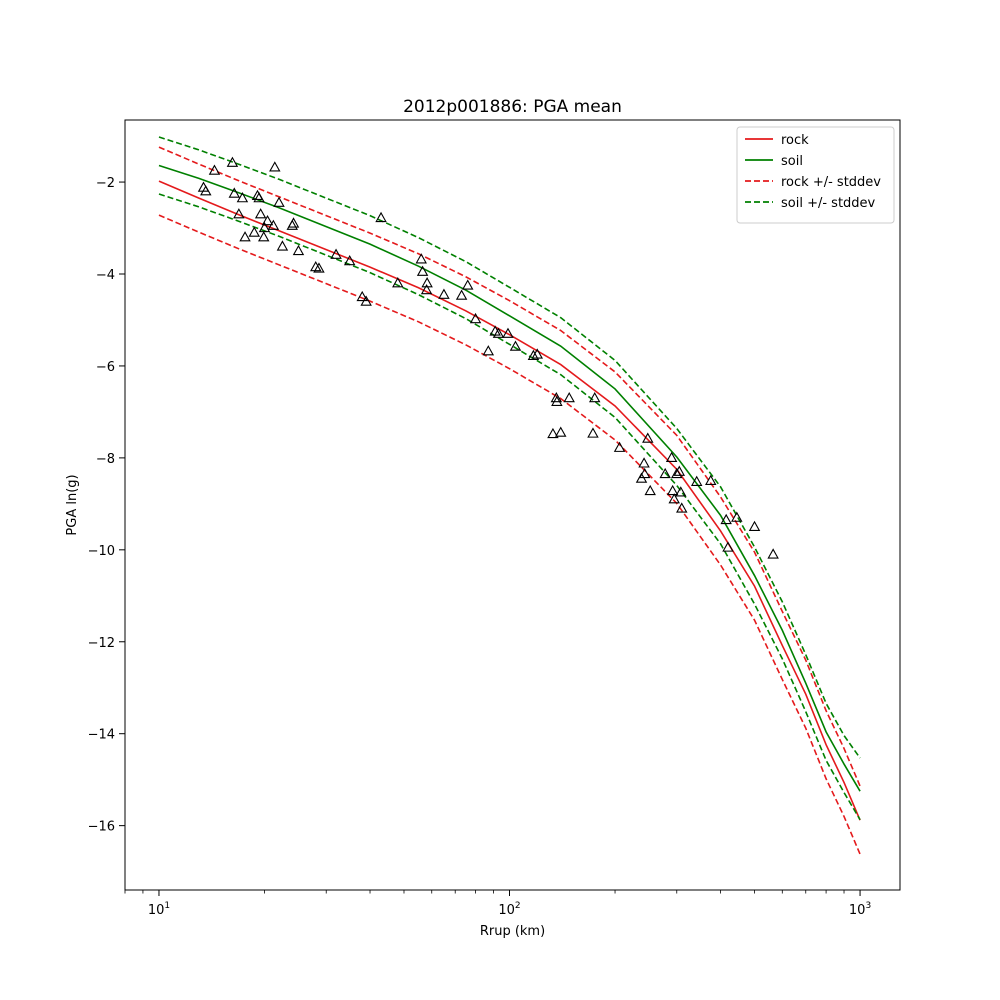 Image resolution: width=1000 pixels, height=1000 pixels. I want to click on x-axis: 10¹ 10² 10³, so click(497, 904).